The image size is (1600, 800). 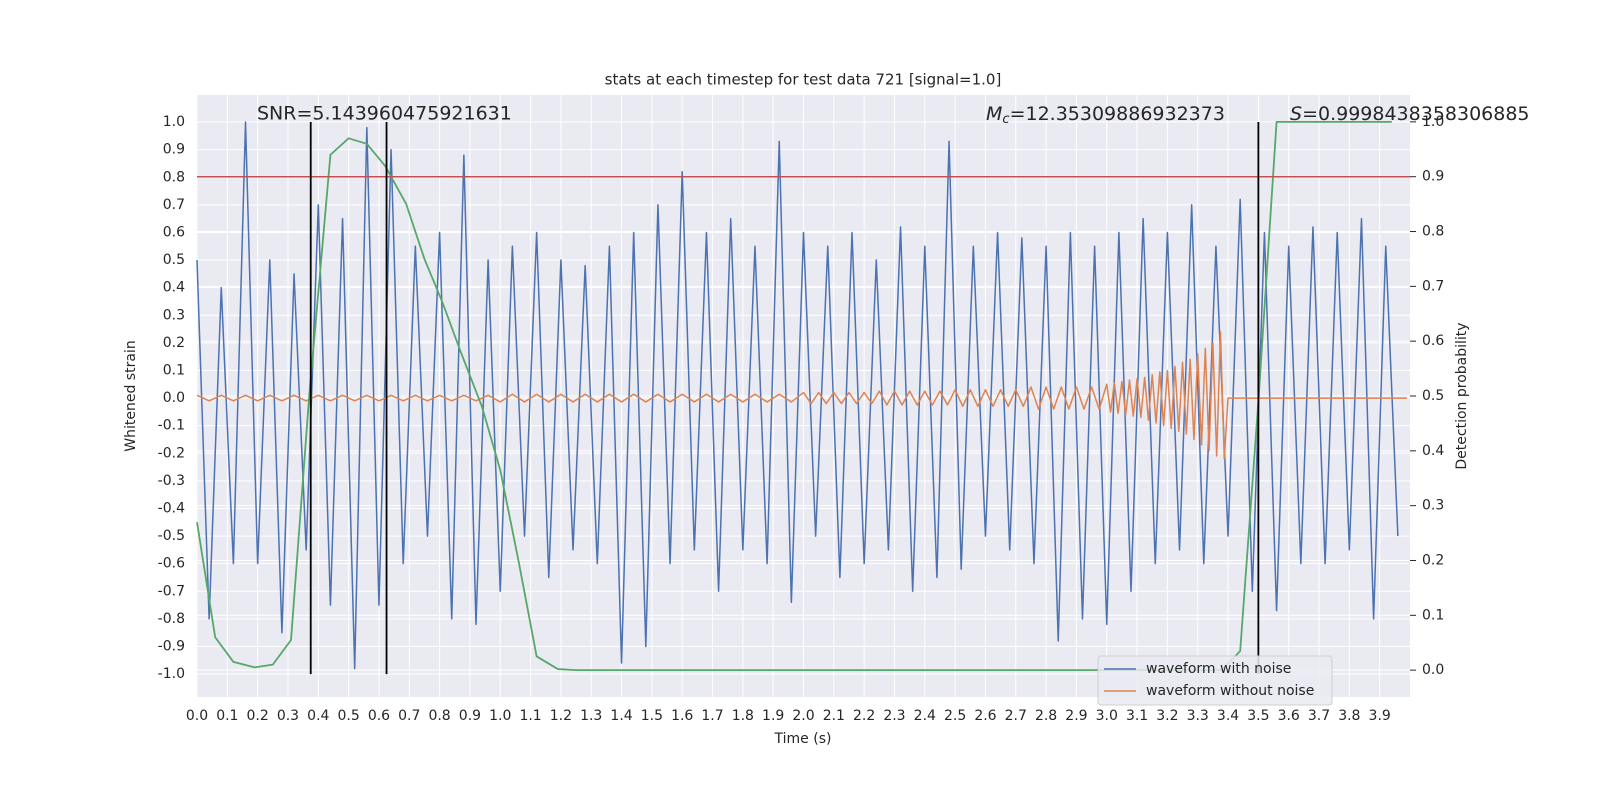 What do you see at coordinates (1198, 716) in the screenshot?
I see `x-tick-label: 3.3` at bounding box center [1198, 716].